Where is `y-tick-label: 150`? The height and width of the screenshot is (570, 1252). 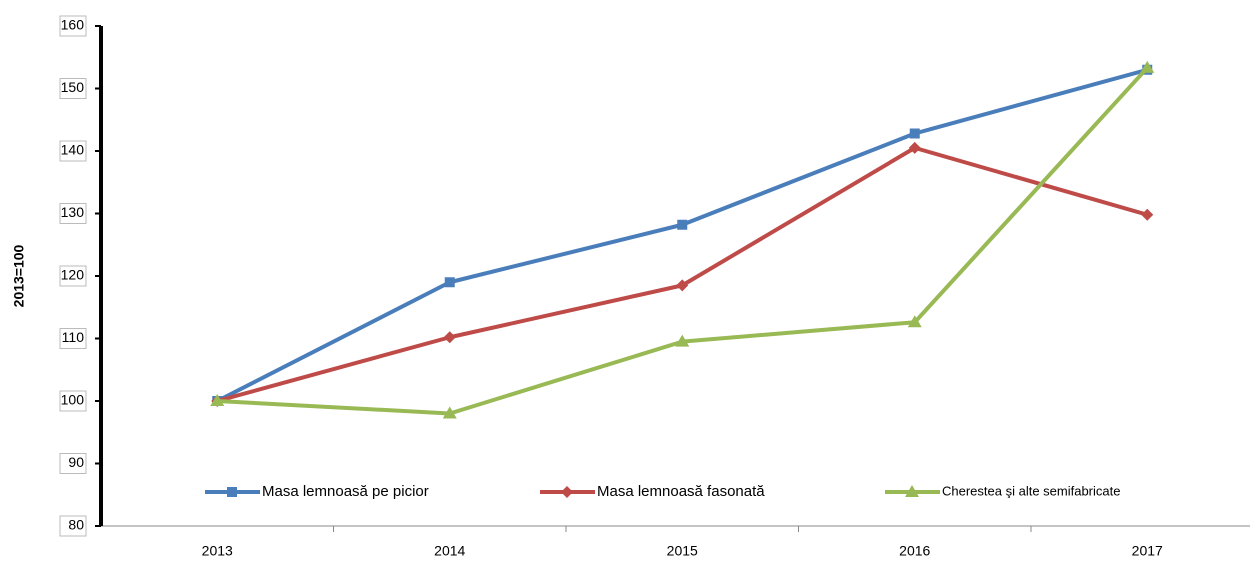
y-tick-label: 150 is located at coordinates (73, 87).